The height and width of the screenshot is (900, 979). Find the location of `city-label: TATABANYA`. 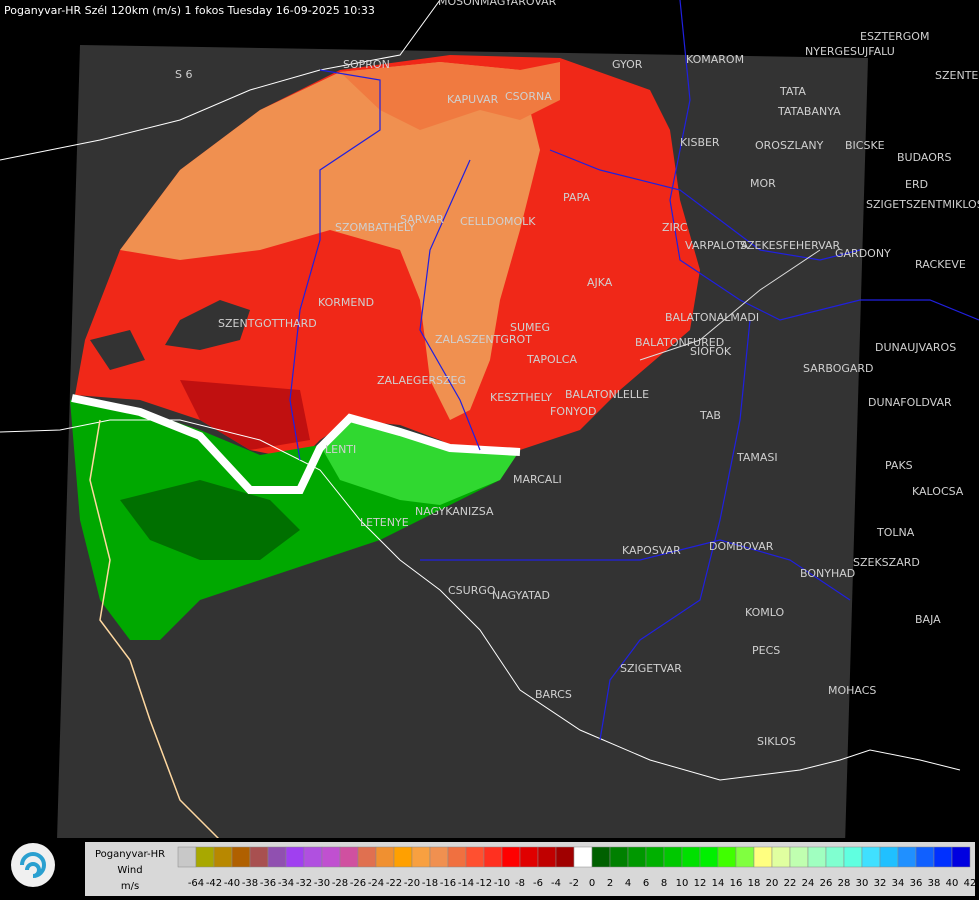

city-label: TATABANYA is located at coordinates (809, 111).